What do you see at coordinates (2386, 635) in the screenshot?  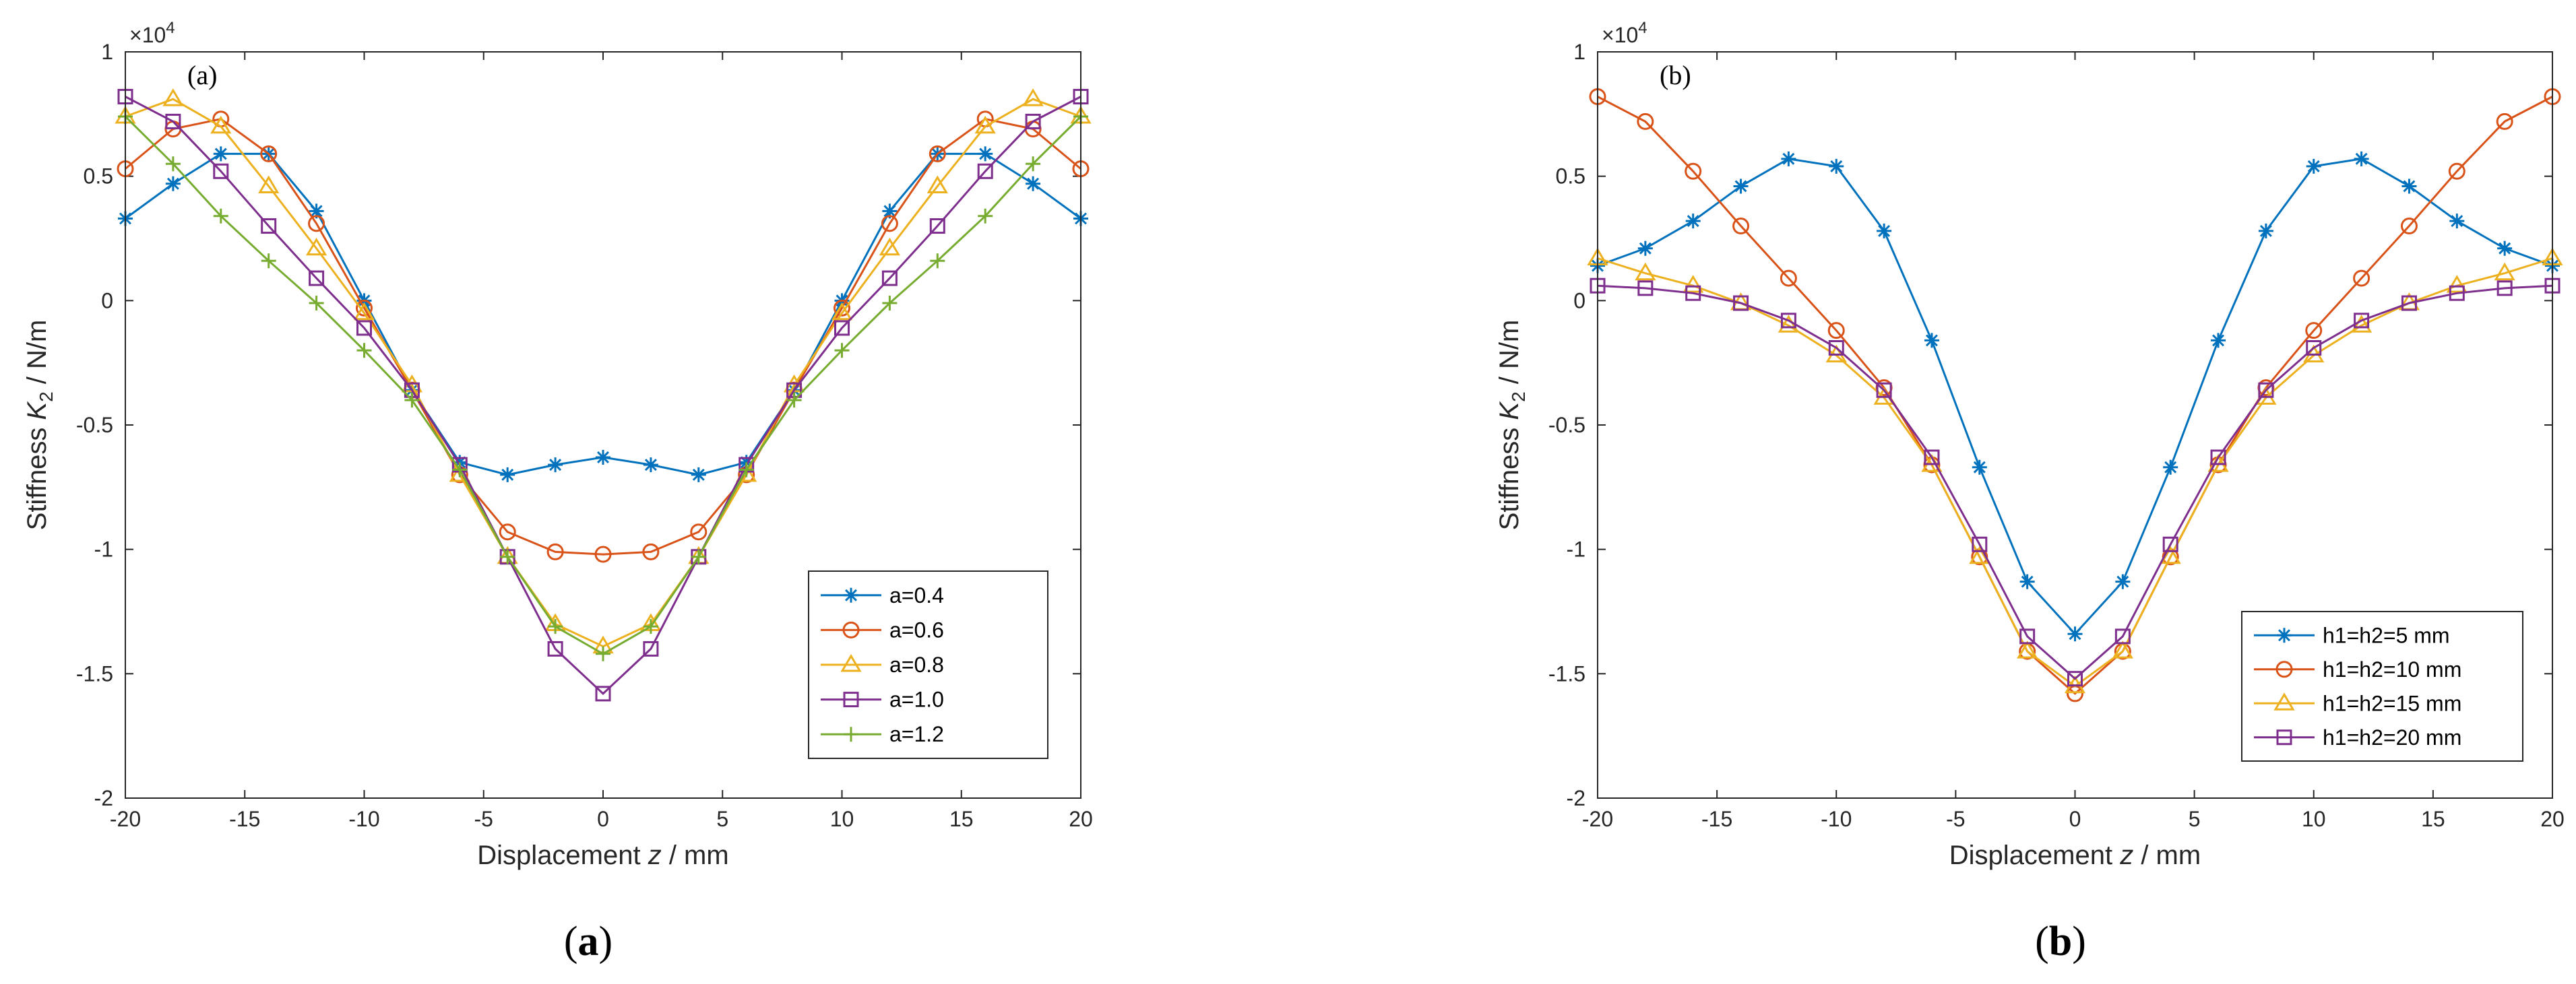 I see `legend-label: h1=h2=5 mm` at bounding box center [2386, 635].